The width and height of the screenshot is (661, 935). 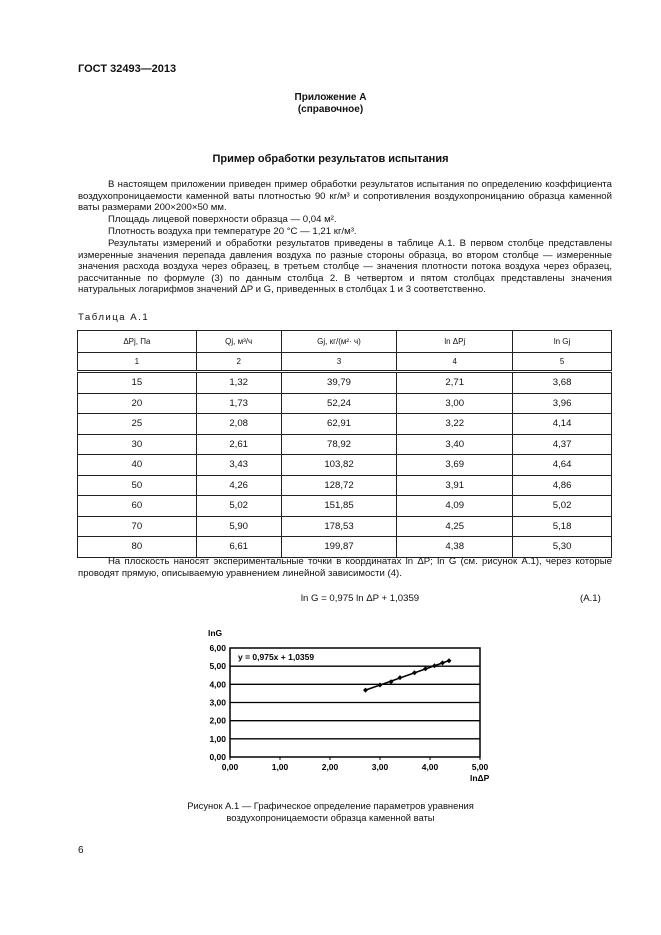 I want to click on table-row: 50 4,26 128,72 3,91 4,86, so click(x=344, y=485).